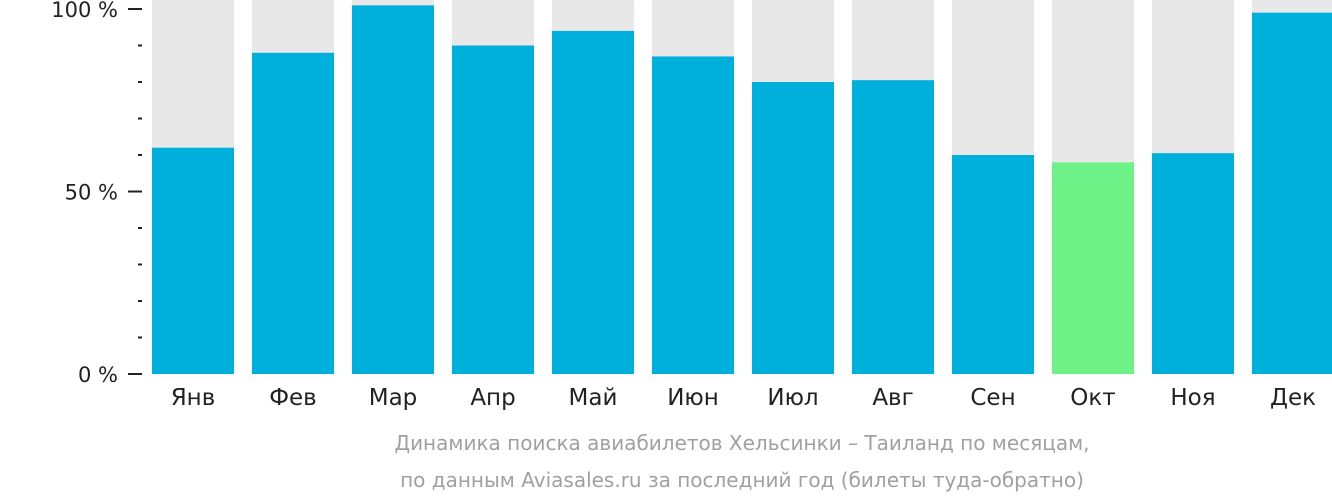 The width and height of the screenshot is (1332, 502). What do you see at coordinates (293, 398) in the screenshot?
I see `x-tick-label: Фев` at bounding box center [293, 398].